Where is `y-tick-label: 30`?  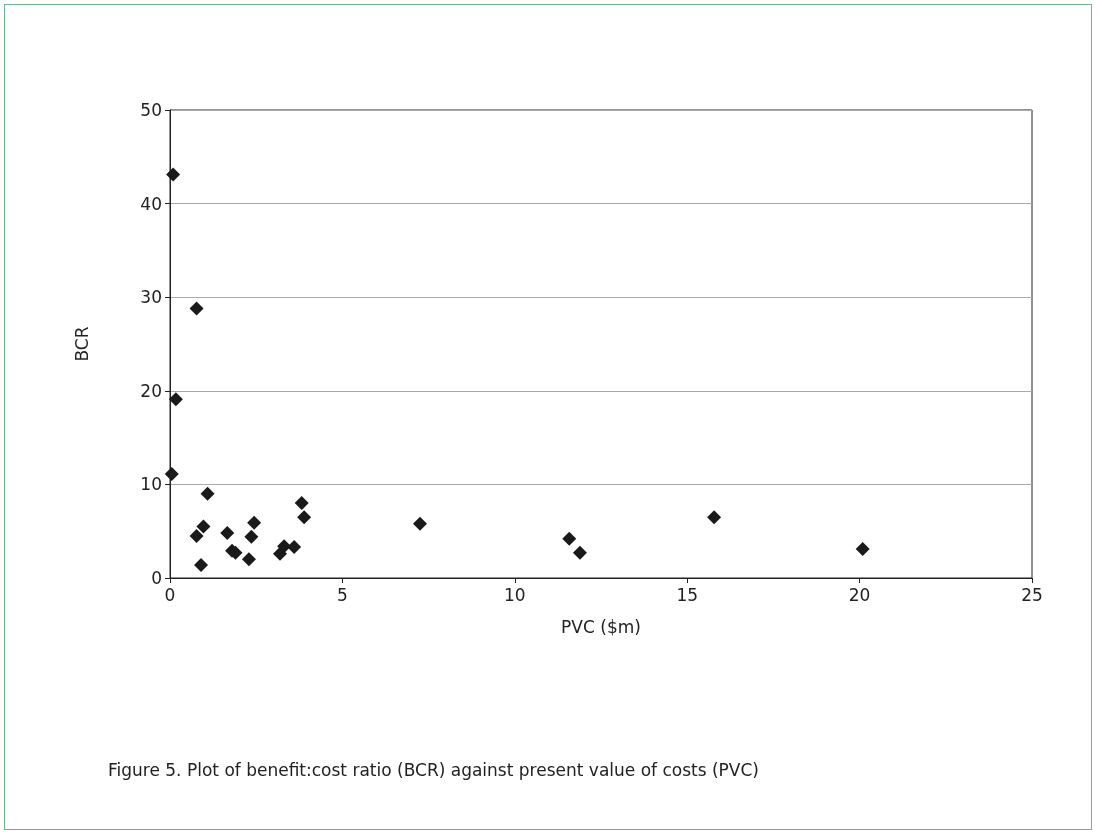
y-tick-label: 30 is located at coordinates (151, 297).